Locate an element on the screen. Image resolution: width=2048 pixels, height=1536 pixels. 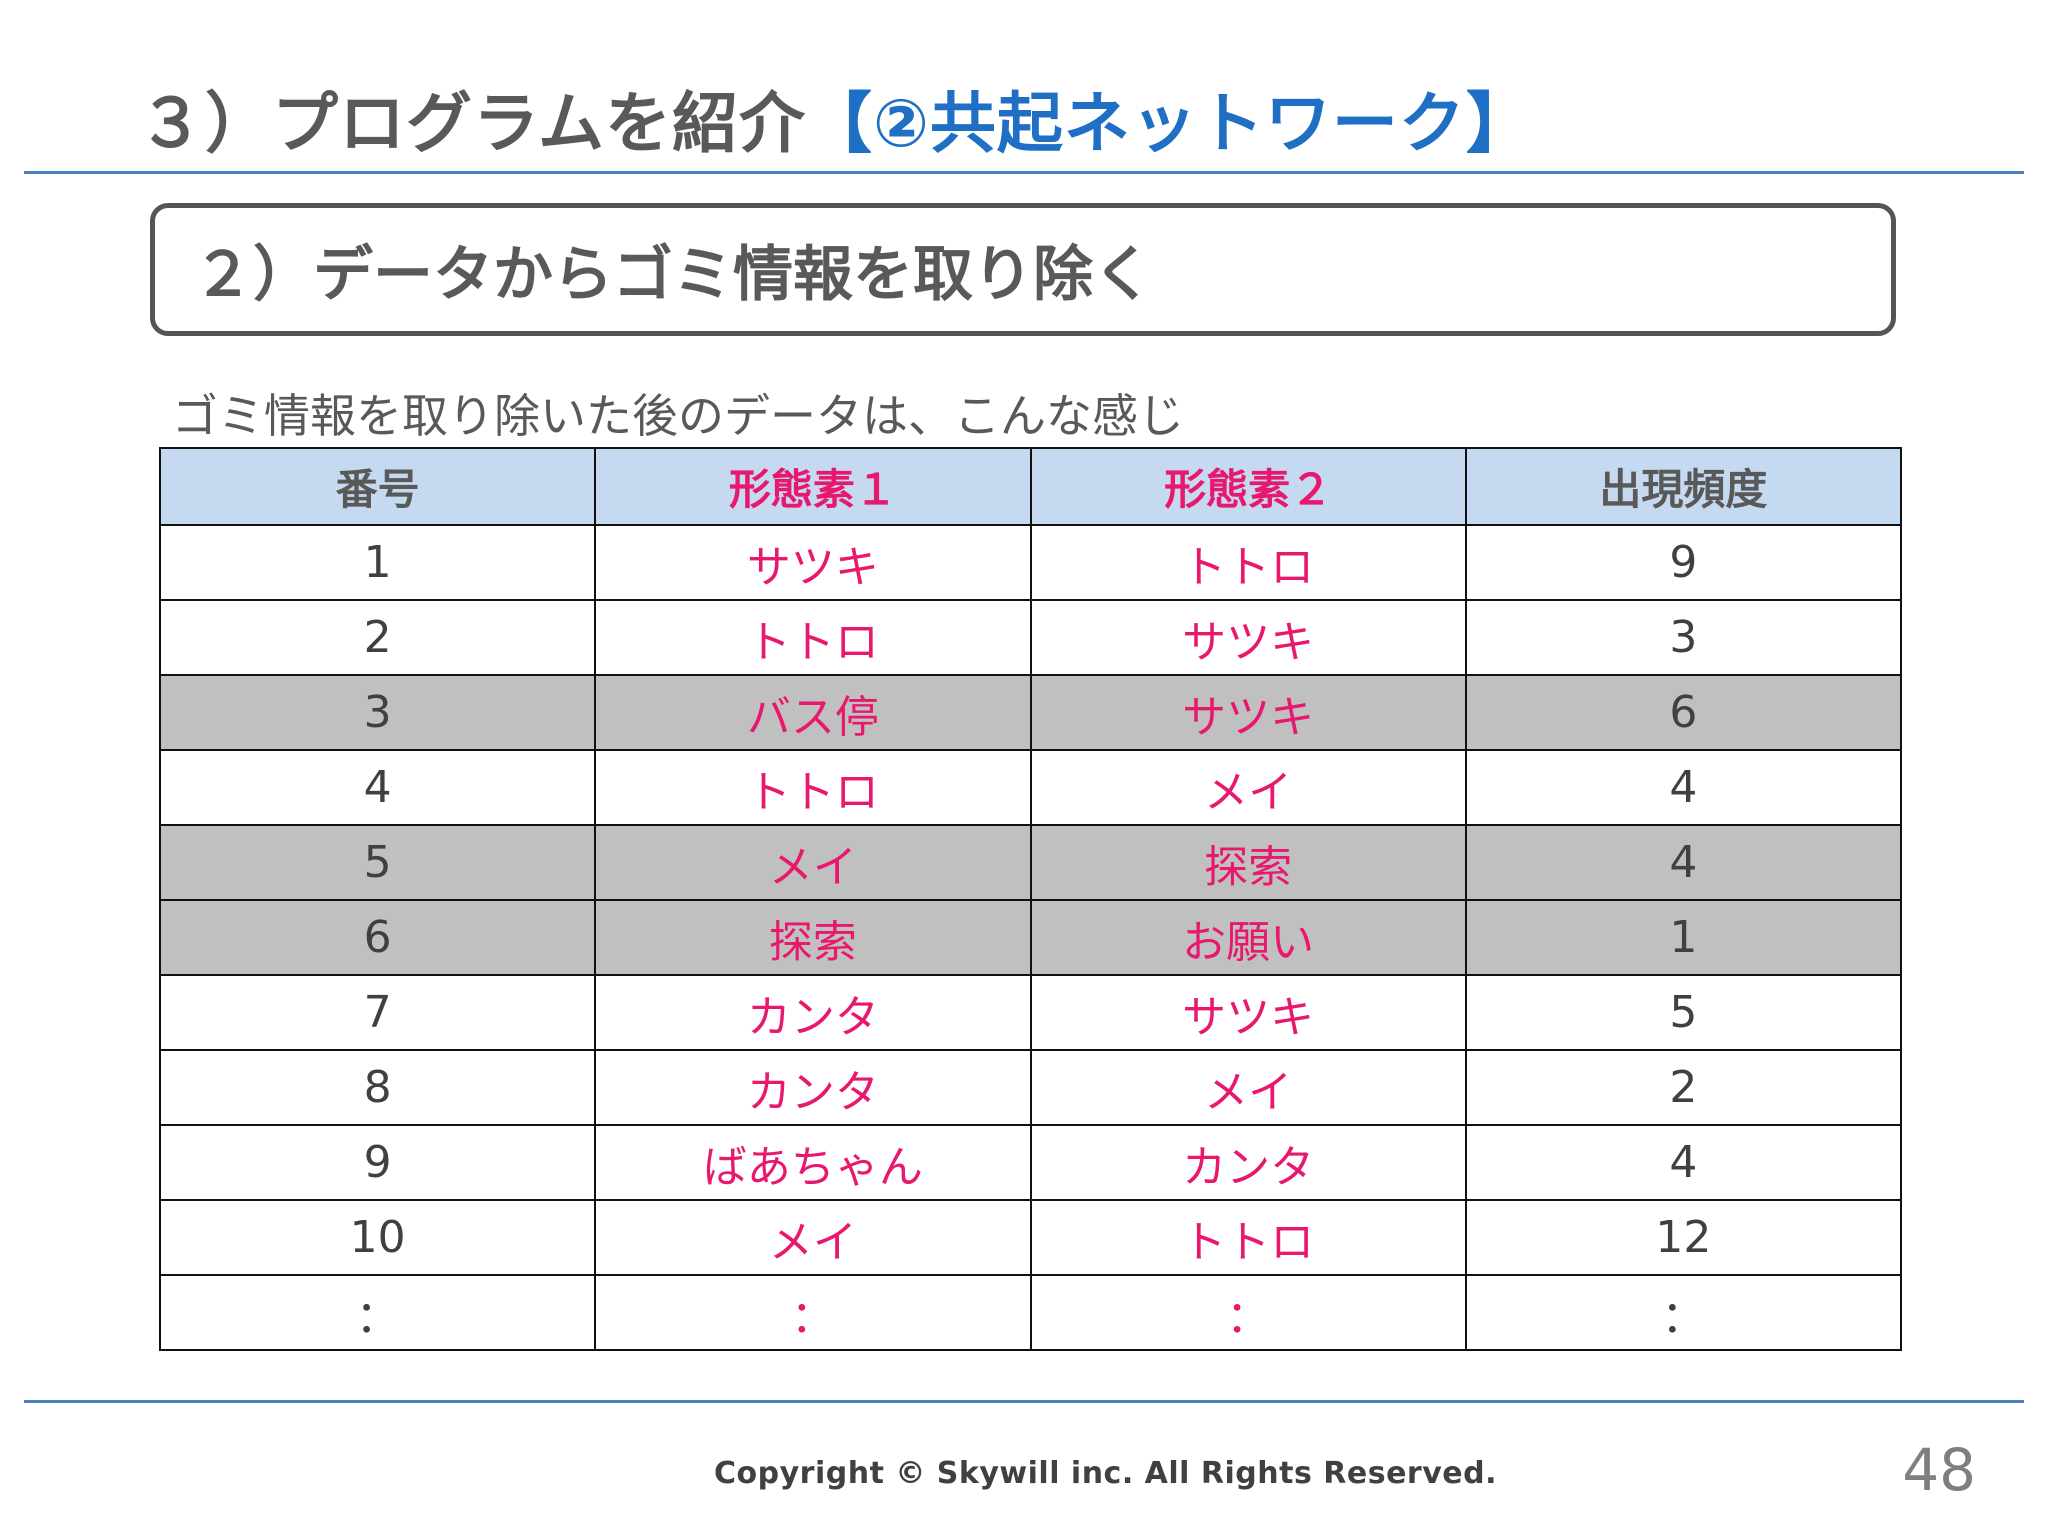
subtitle-box: ２）データからゴミ情報を取り除く is located at coordinates (1023, 269).